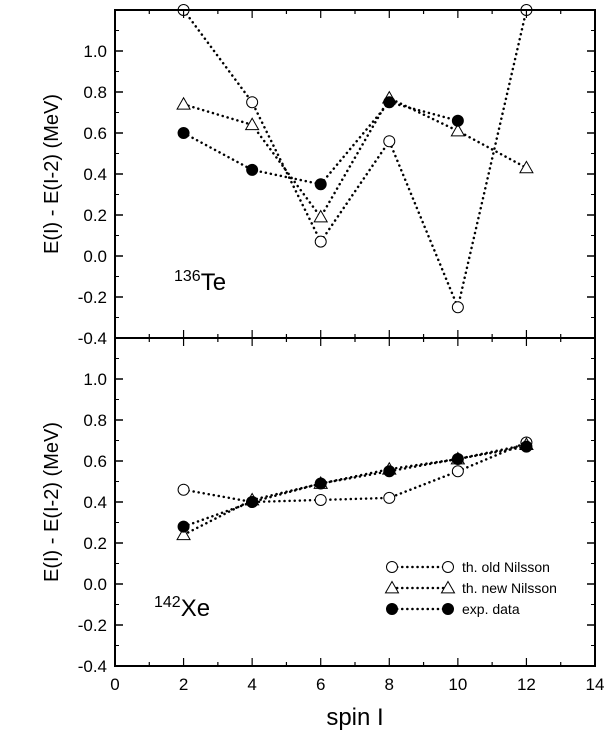 Image resolution: width=610 pixels, height=741 pixels. What do you see at coordinates (491, 609) in the screenshot?
I see `legend-label: exp. data` at bounding box center [491, 609].